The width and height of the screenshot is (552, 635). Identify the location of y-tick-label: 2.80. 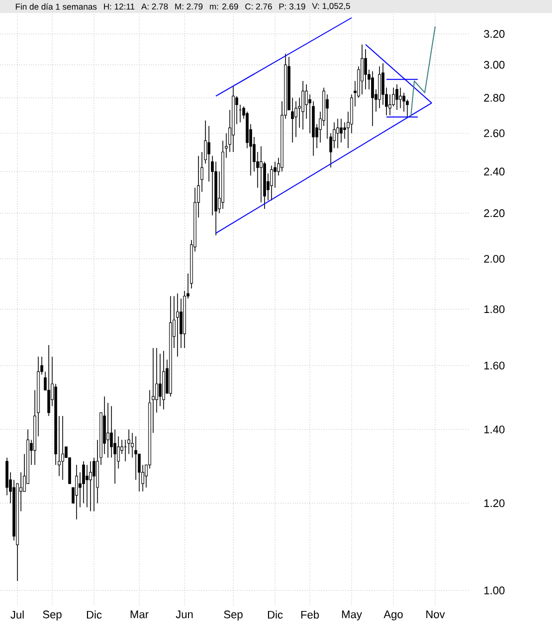
(494, 98).